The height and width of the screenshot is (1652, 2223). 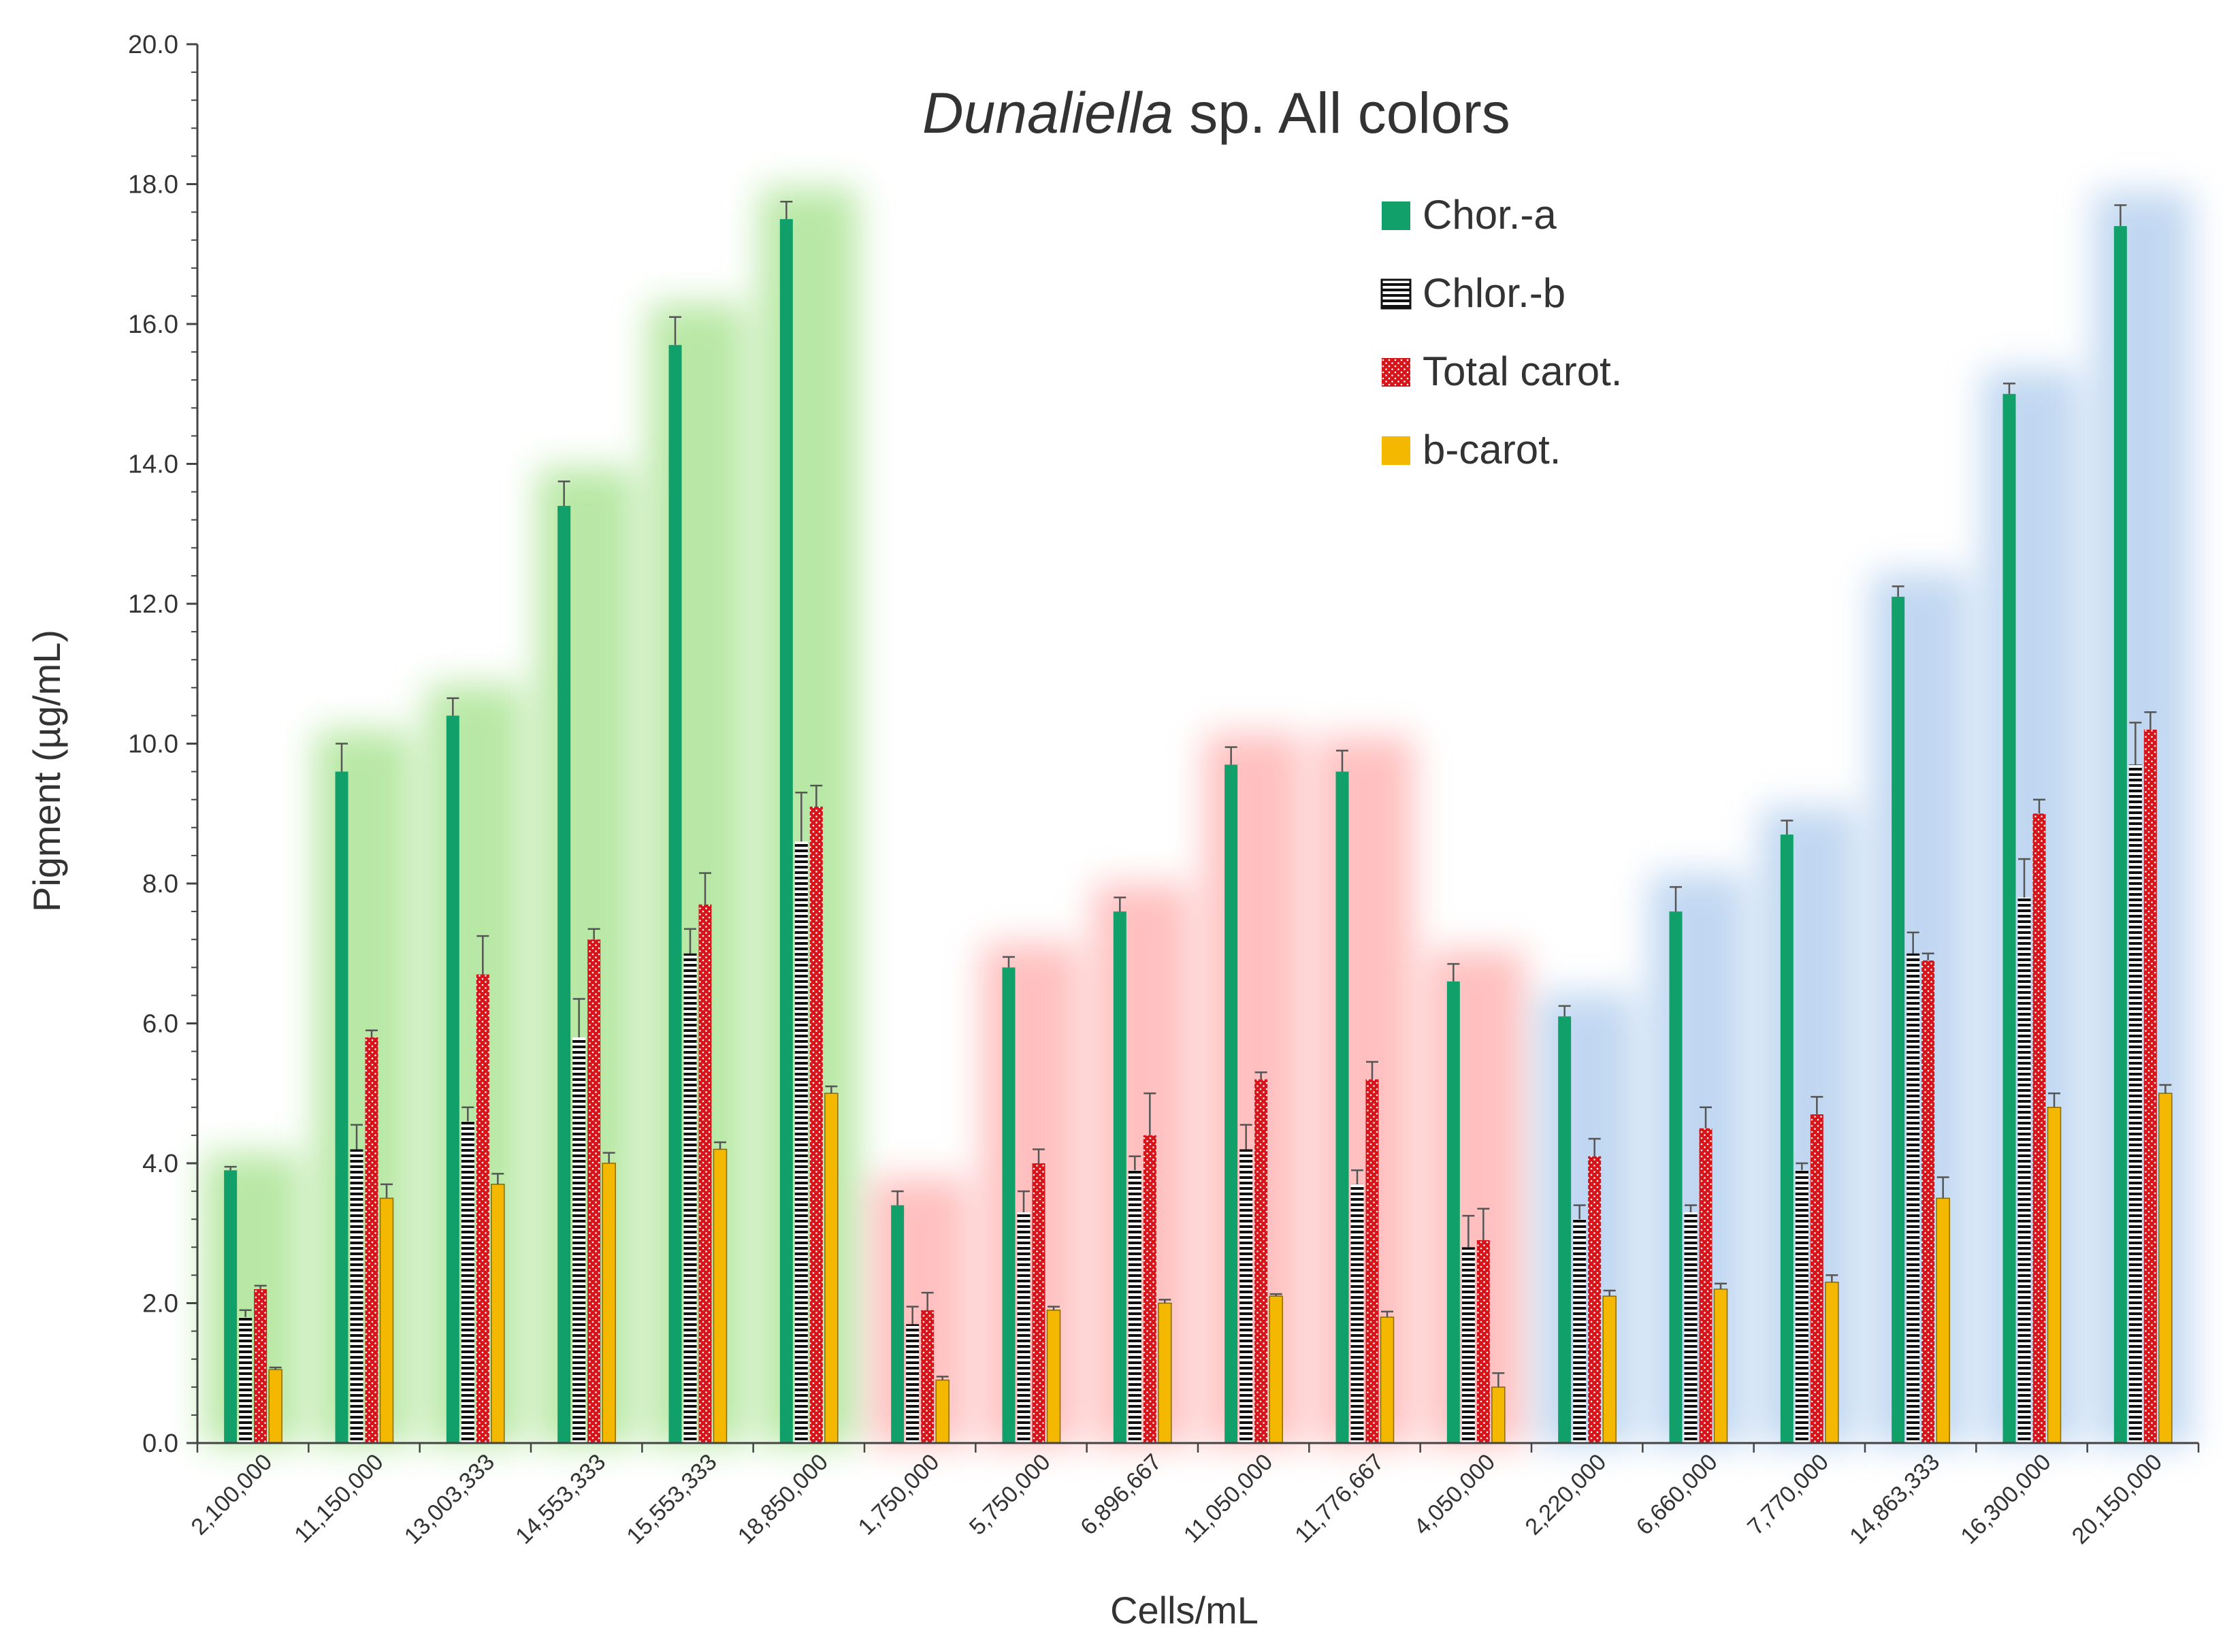 What do you see at coordinates (1501, 332) in the screenshot?
I see `legend: Chor.-a Chlor.-b Total carot. b-carot.` at bounding box center [1501, 332].